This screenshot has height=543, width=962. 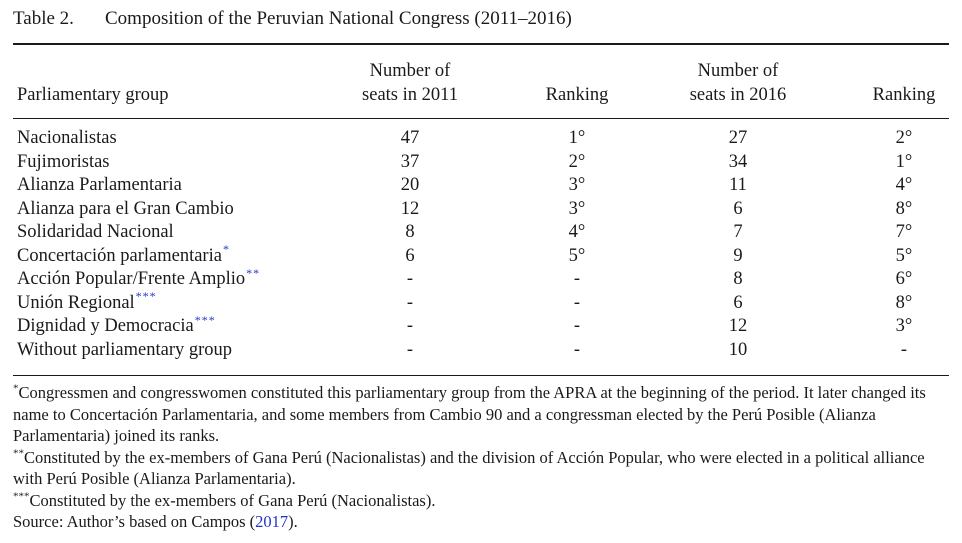 I want to click on table-row: Solidaridad Nacional 8 4° 7 7°, so click(x=481, y=232).